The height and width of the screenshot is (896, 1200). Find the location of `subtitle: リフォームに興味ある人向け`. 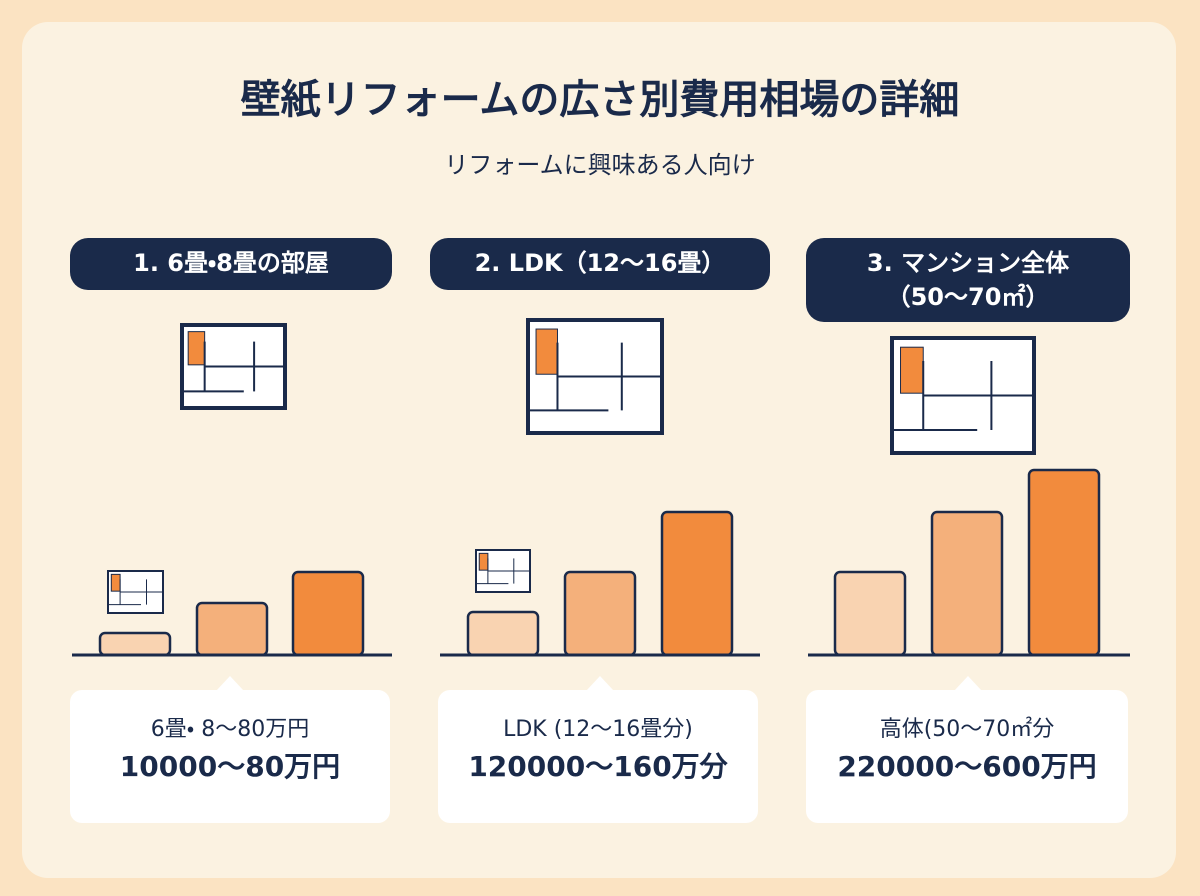

subtitle: リフォームに興味ある人向け is located at coordinates (599, 165).